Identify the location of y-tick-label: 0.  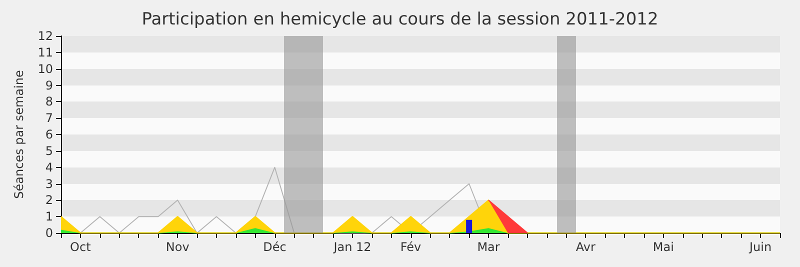
(49, 233).